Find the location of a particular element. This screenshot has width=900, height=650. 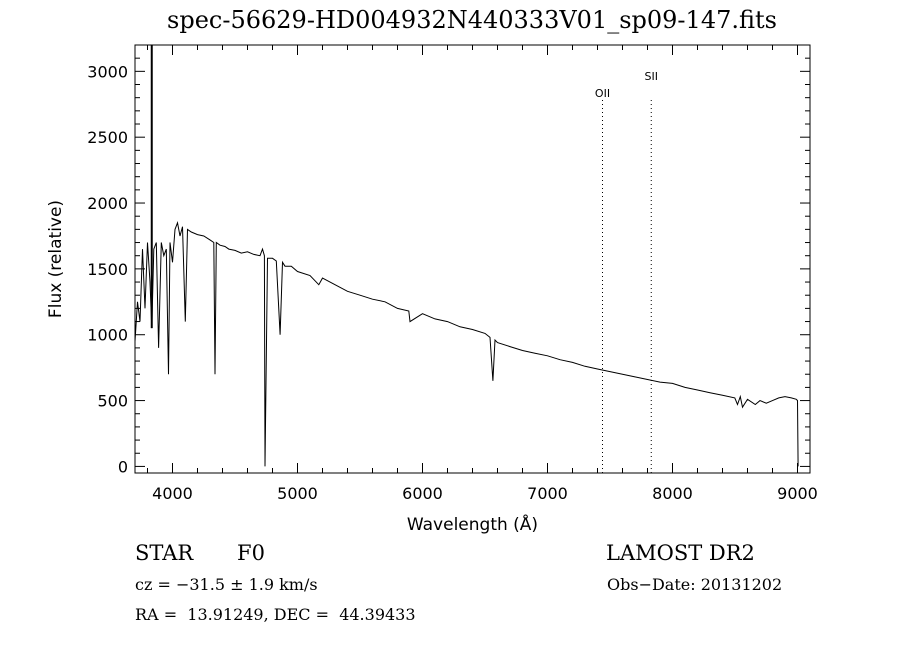

y-tick-label: 1500 is located at coordinates (107, 269).